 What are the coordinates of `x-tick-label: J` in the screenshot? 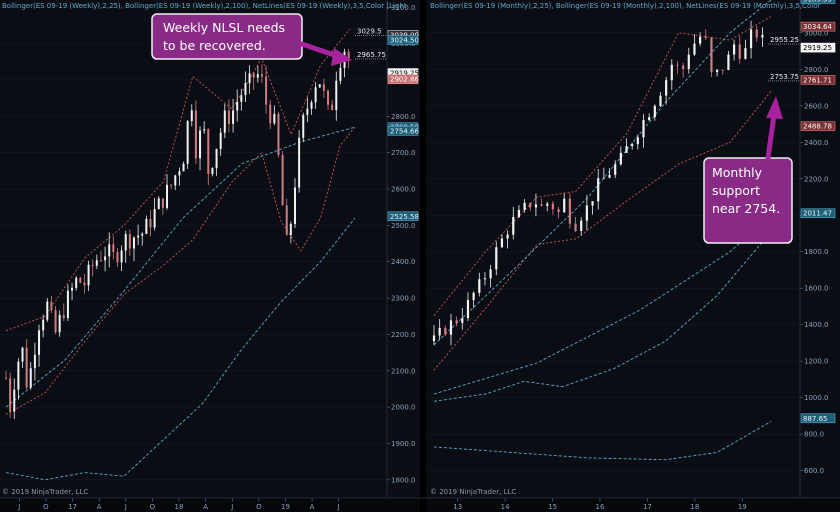 It's located at (231, 507).